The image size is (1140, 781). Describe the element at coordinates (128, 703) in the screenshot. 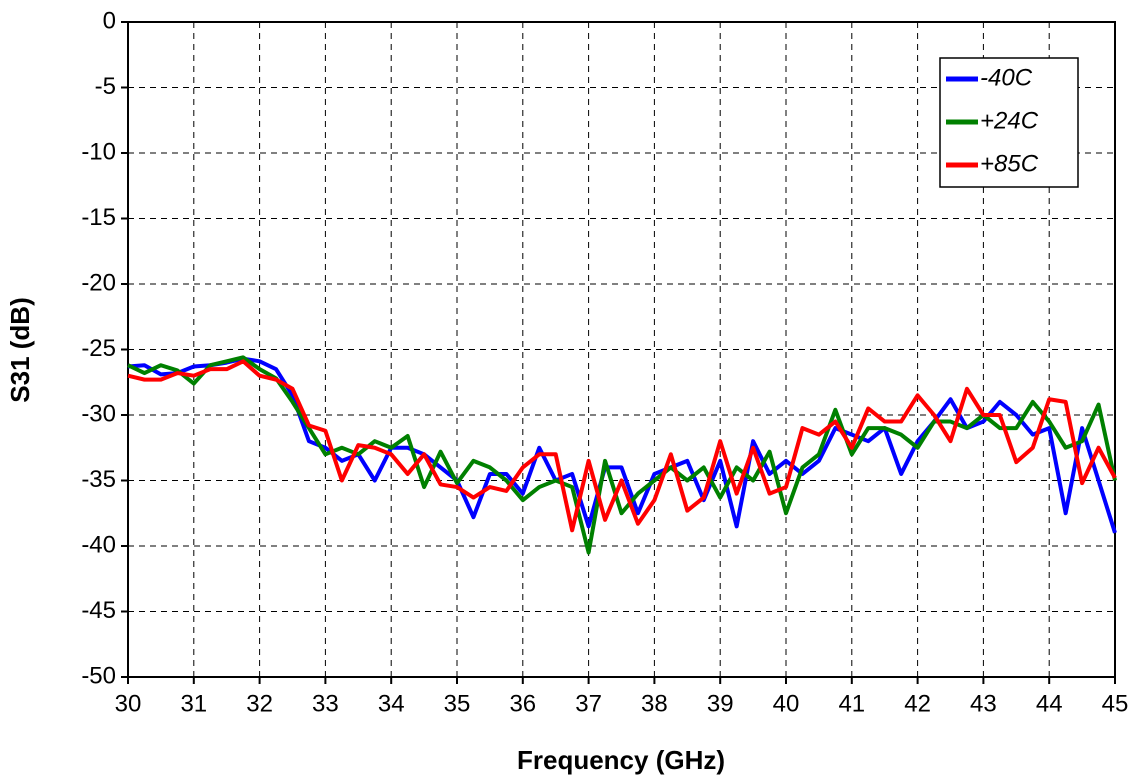

I see `x-tick-label: 30` at that location.